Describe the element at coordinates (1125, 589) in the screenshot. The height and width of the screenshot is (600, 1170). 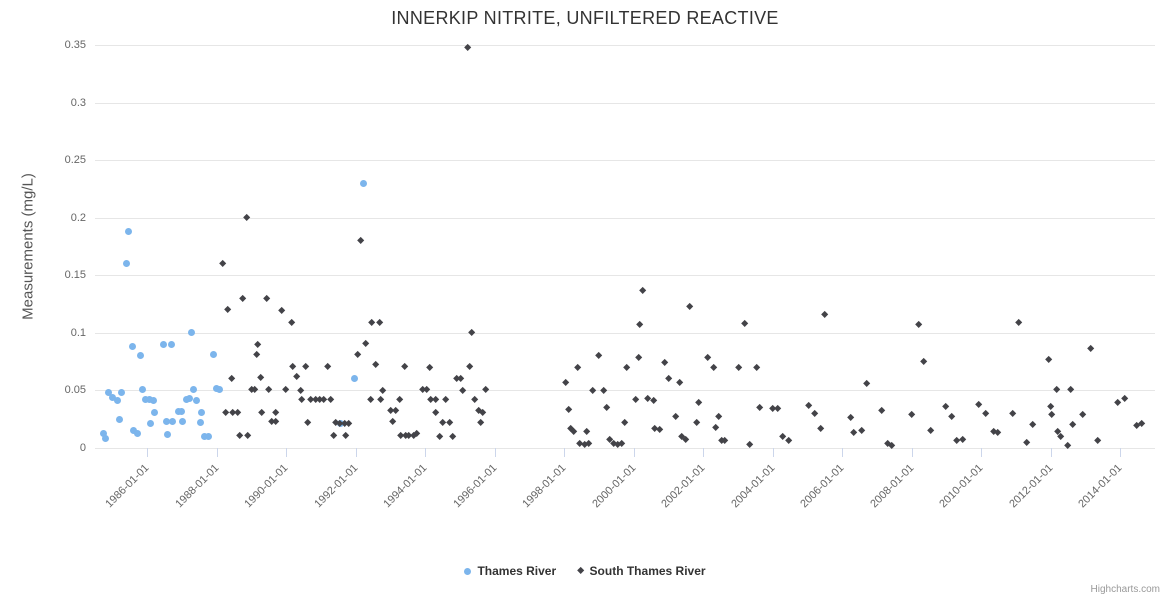
I see `highcharts-credit-link: Highcharts.com` at that location.